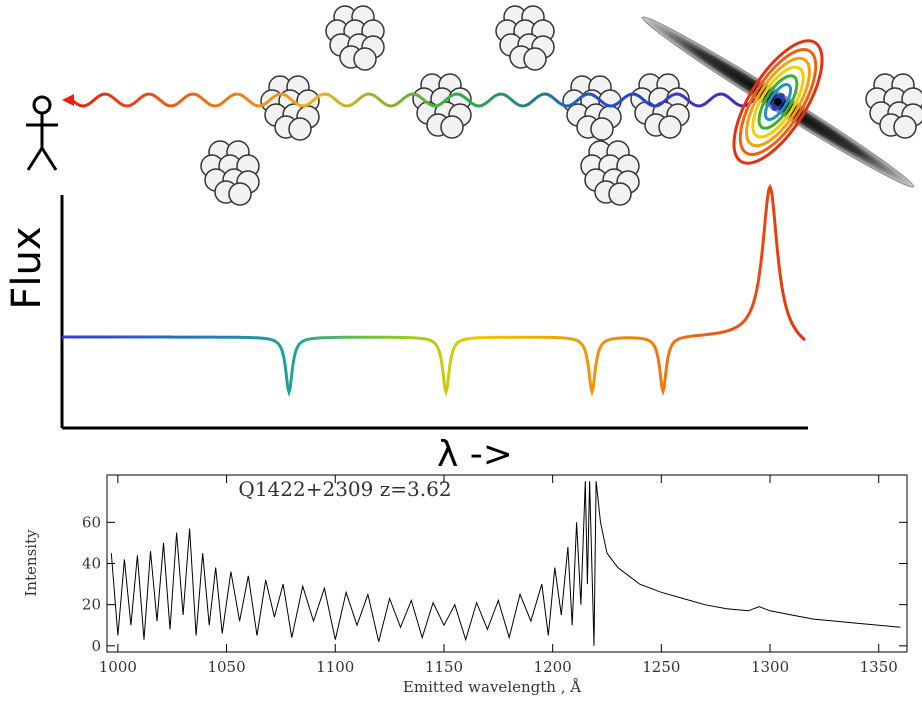 The width and height of the screenshot is (922, 701). What do you see at coordinates (344, 489) in the screenshot?
I see `chart-title: Q1422+2309 z=3.62` at bounding box center [344, 489].